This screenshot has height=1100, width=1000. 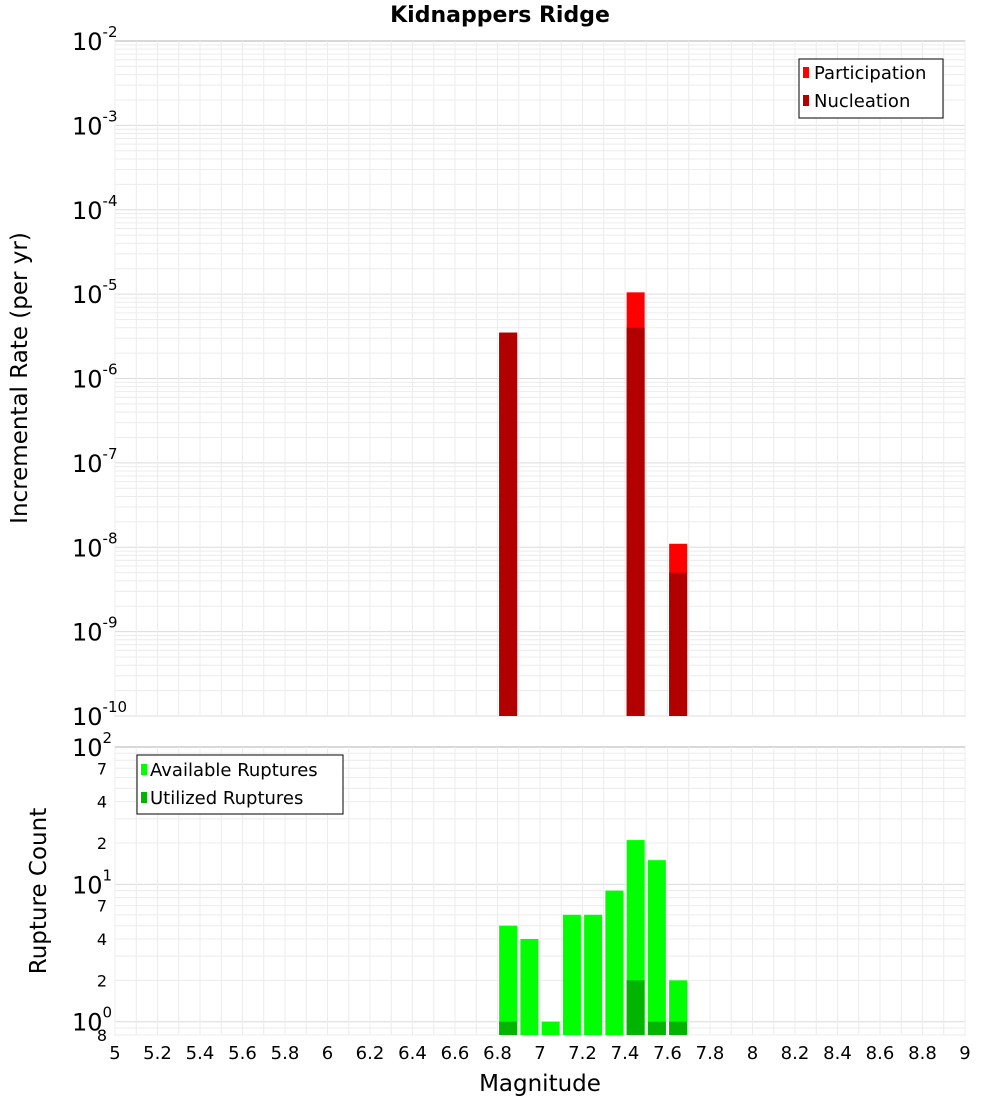 What do you see at coordinates (92, 1020) in the screenshot?
I see `y-tick-label: 10⁰` at bounding box center [92, 1020].